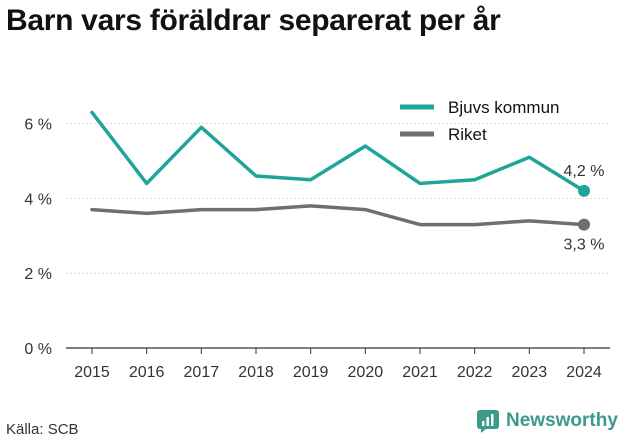  I want to click on x-tick-label: 2023, so click(530, 372).